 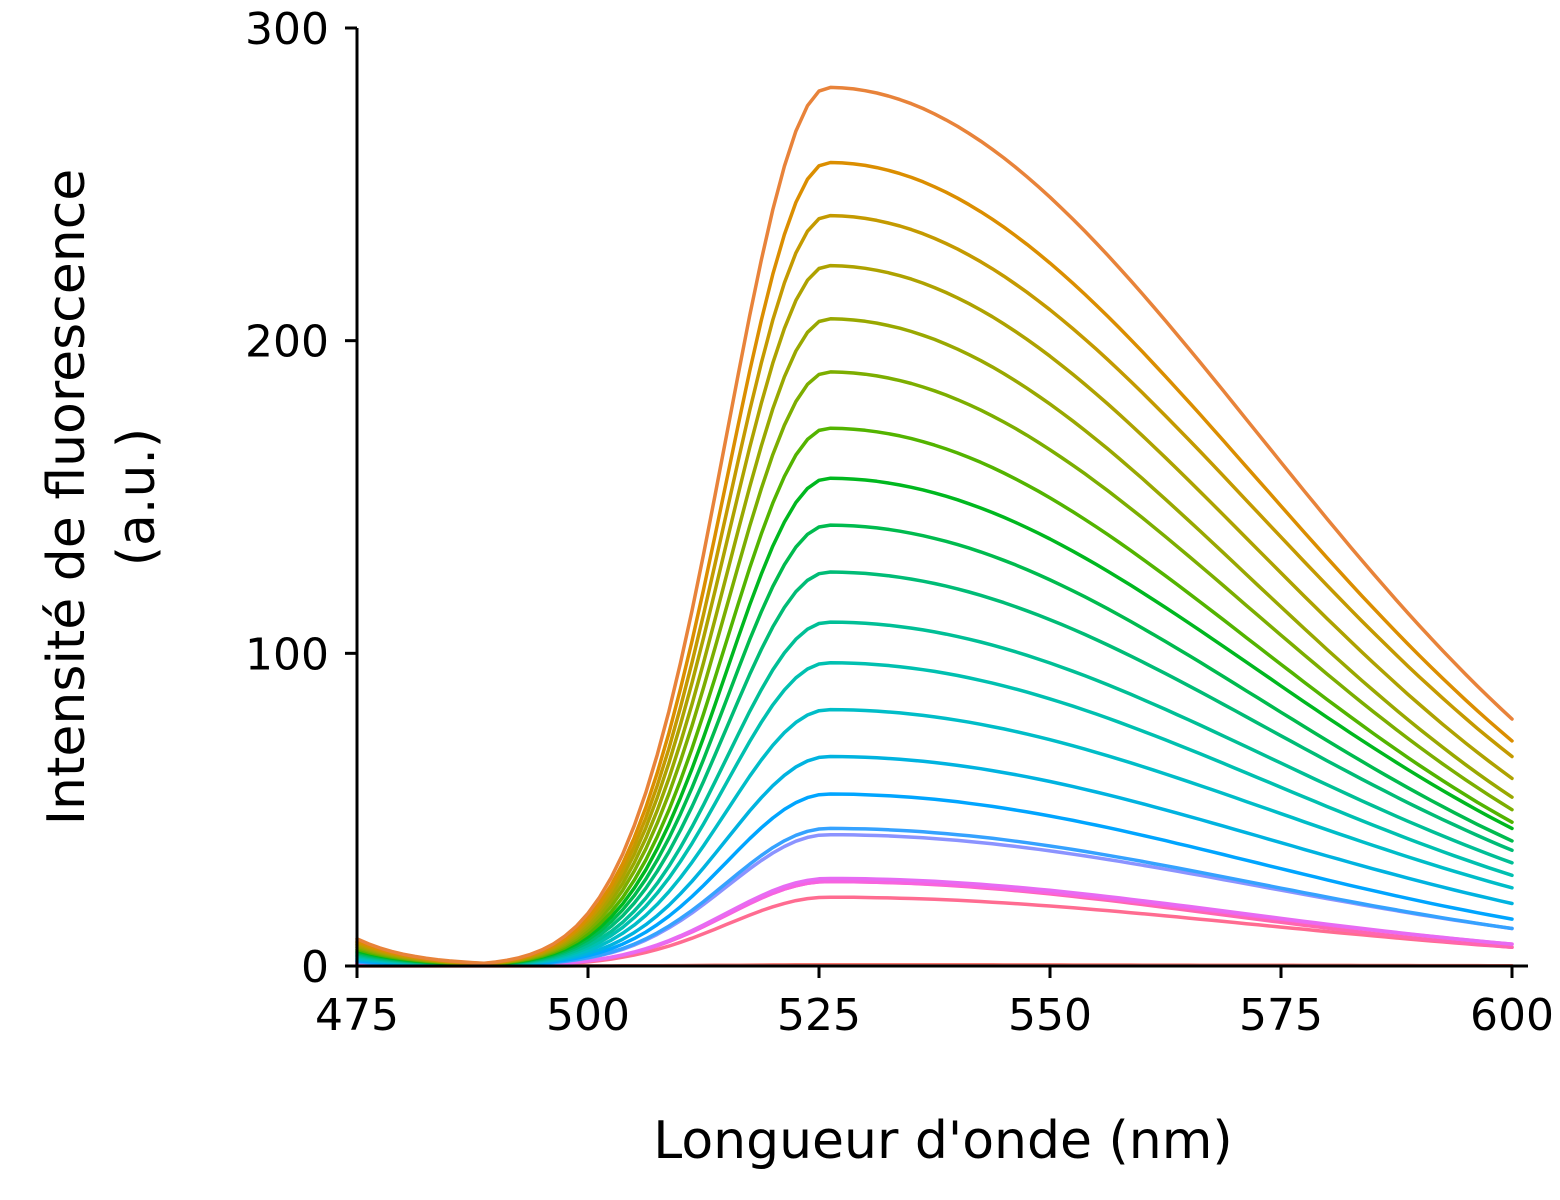 What do you see at coordinates (1281, 1015) in the screenshot?
I see `x-tick-label: 575` at bounding box center [1281, 1015].